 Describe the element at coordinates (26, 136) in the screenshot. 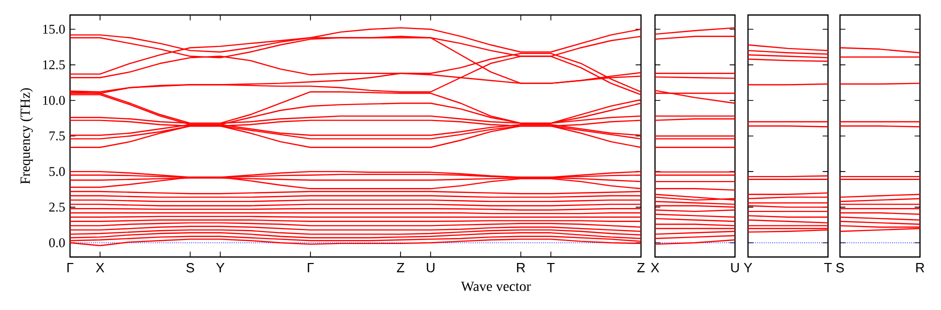

I see `y-axis-title: Frequency (THz)` at that location.